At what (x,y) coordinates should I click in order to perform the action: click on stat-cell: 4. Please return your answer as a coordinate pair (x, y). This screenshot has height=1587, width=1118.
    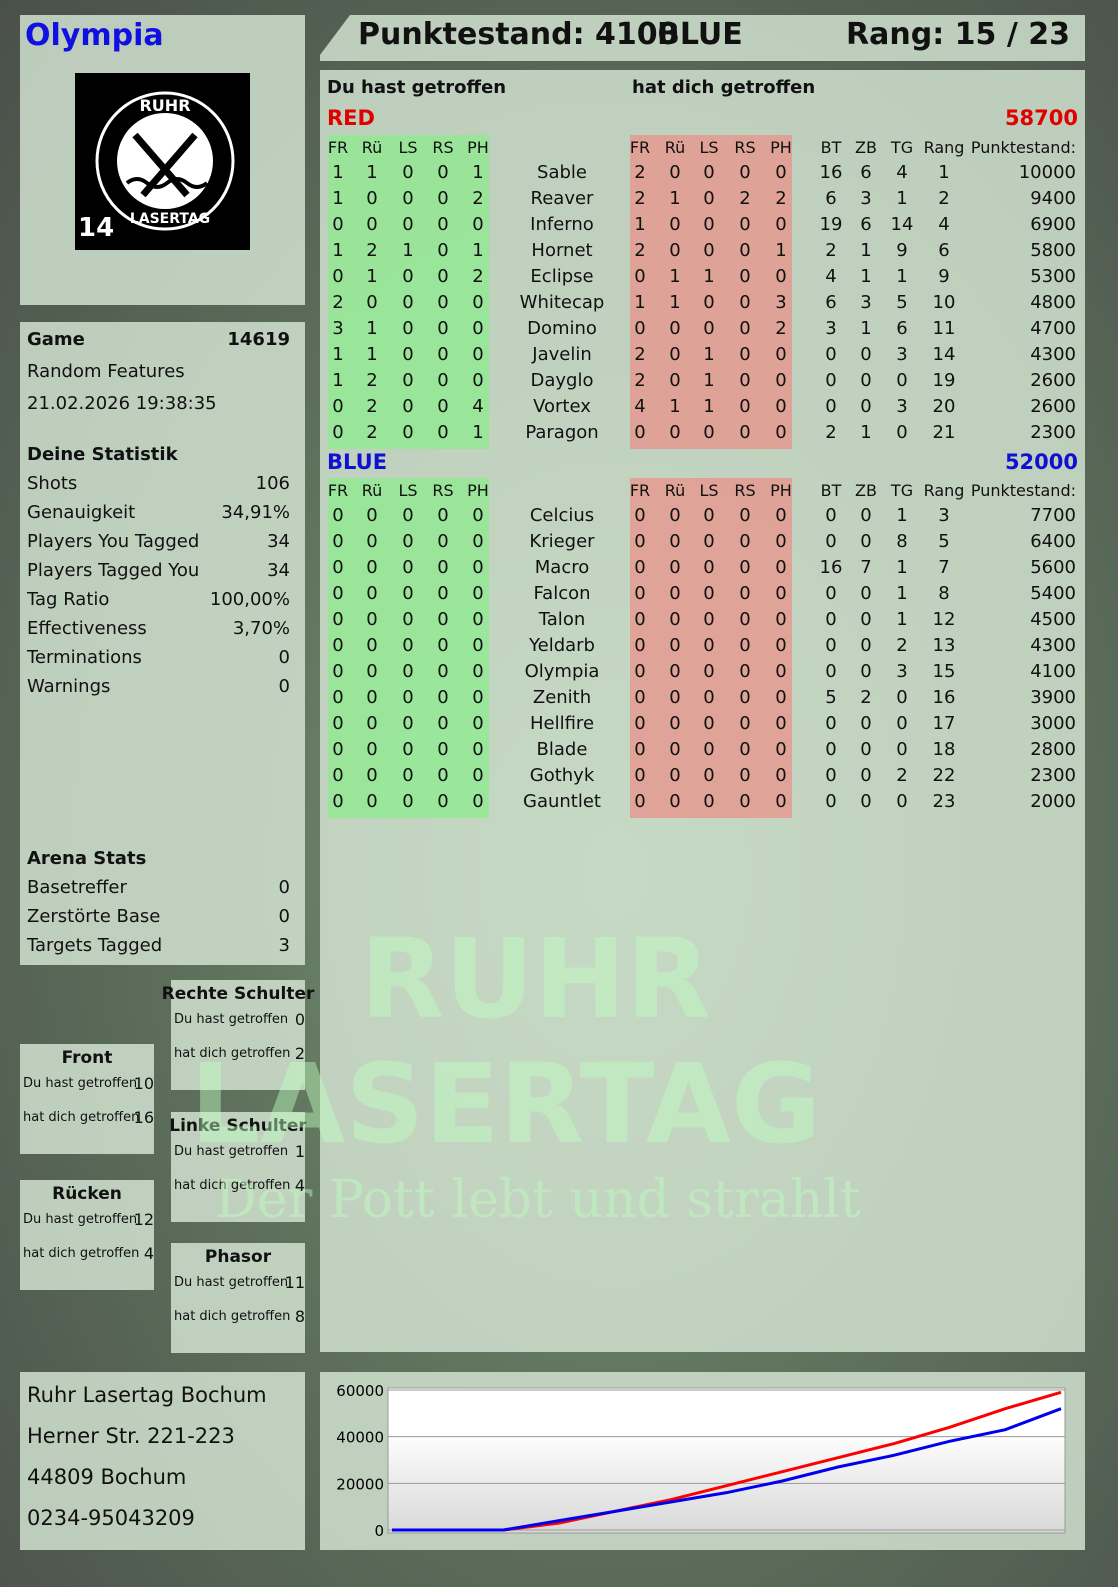
    Looking at the image, I should click on (831, 276).